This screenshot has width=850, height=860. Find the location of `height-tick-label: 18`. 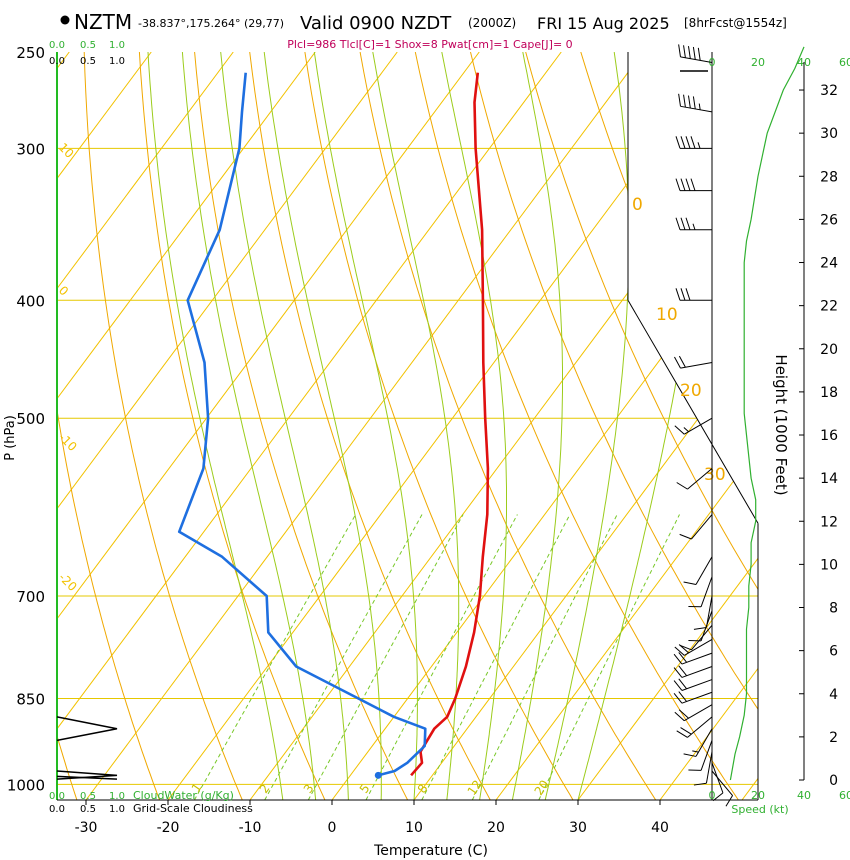

height-tick-label: 18 is located at coordinates (829, 393).